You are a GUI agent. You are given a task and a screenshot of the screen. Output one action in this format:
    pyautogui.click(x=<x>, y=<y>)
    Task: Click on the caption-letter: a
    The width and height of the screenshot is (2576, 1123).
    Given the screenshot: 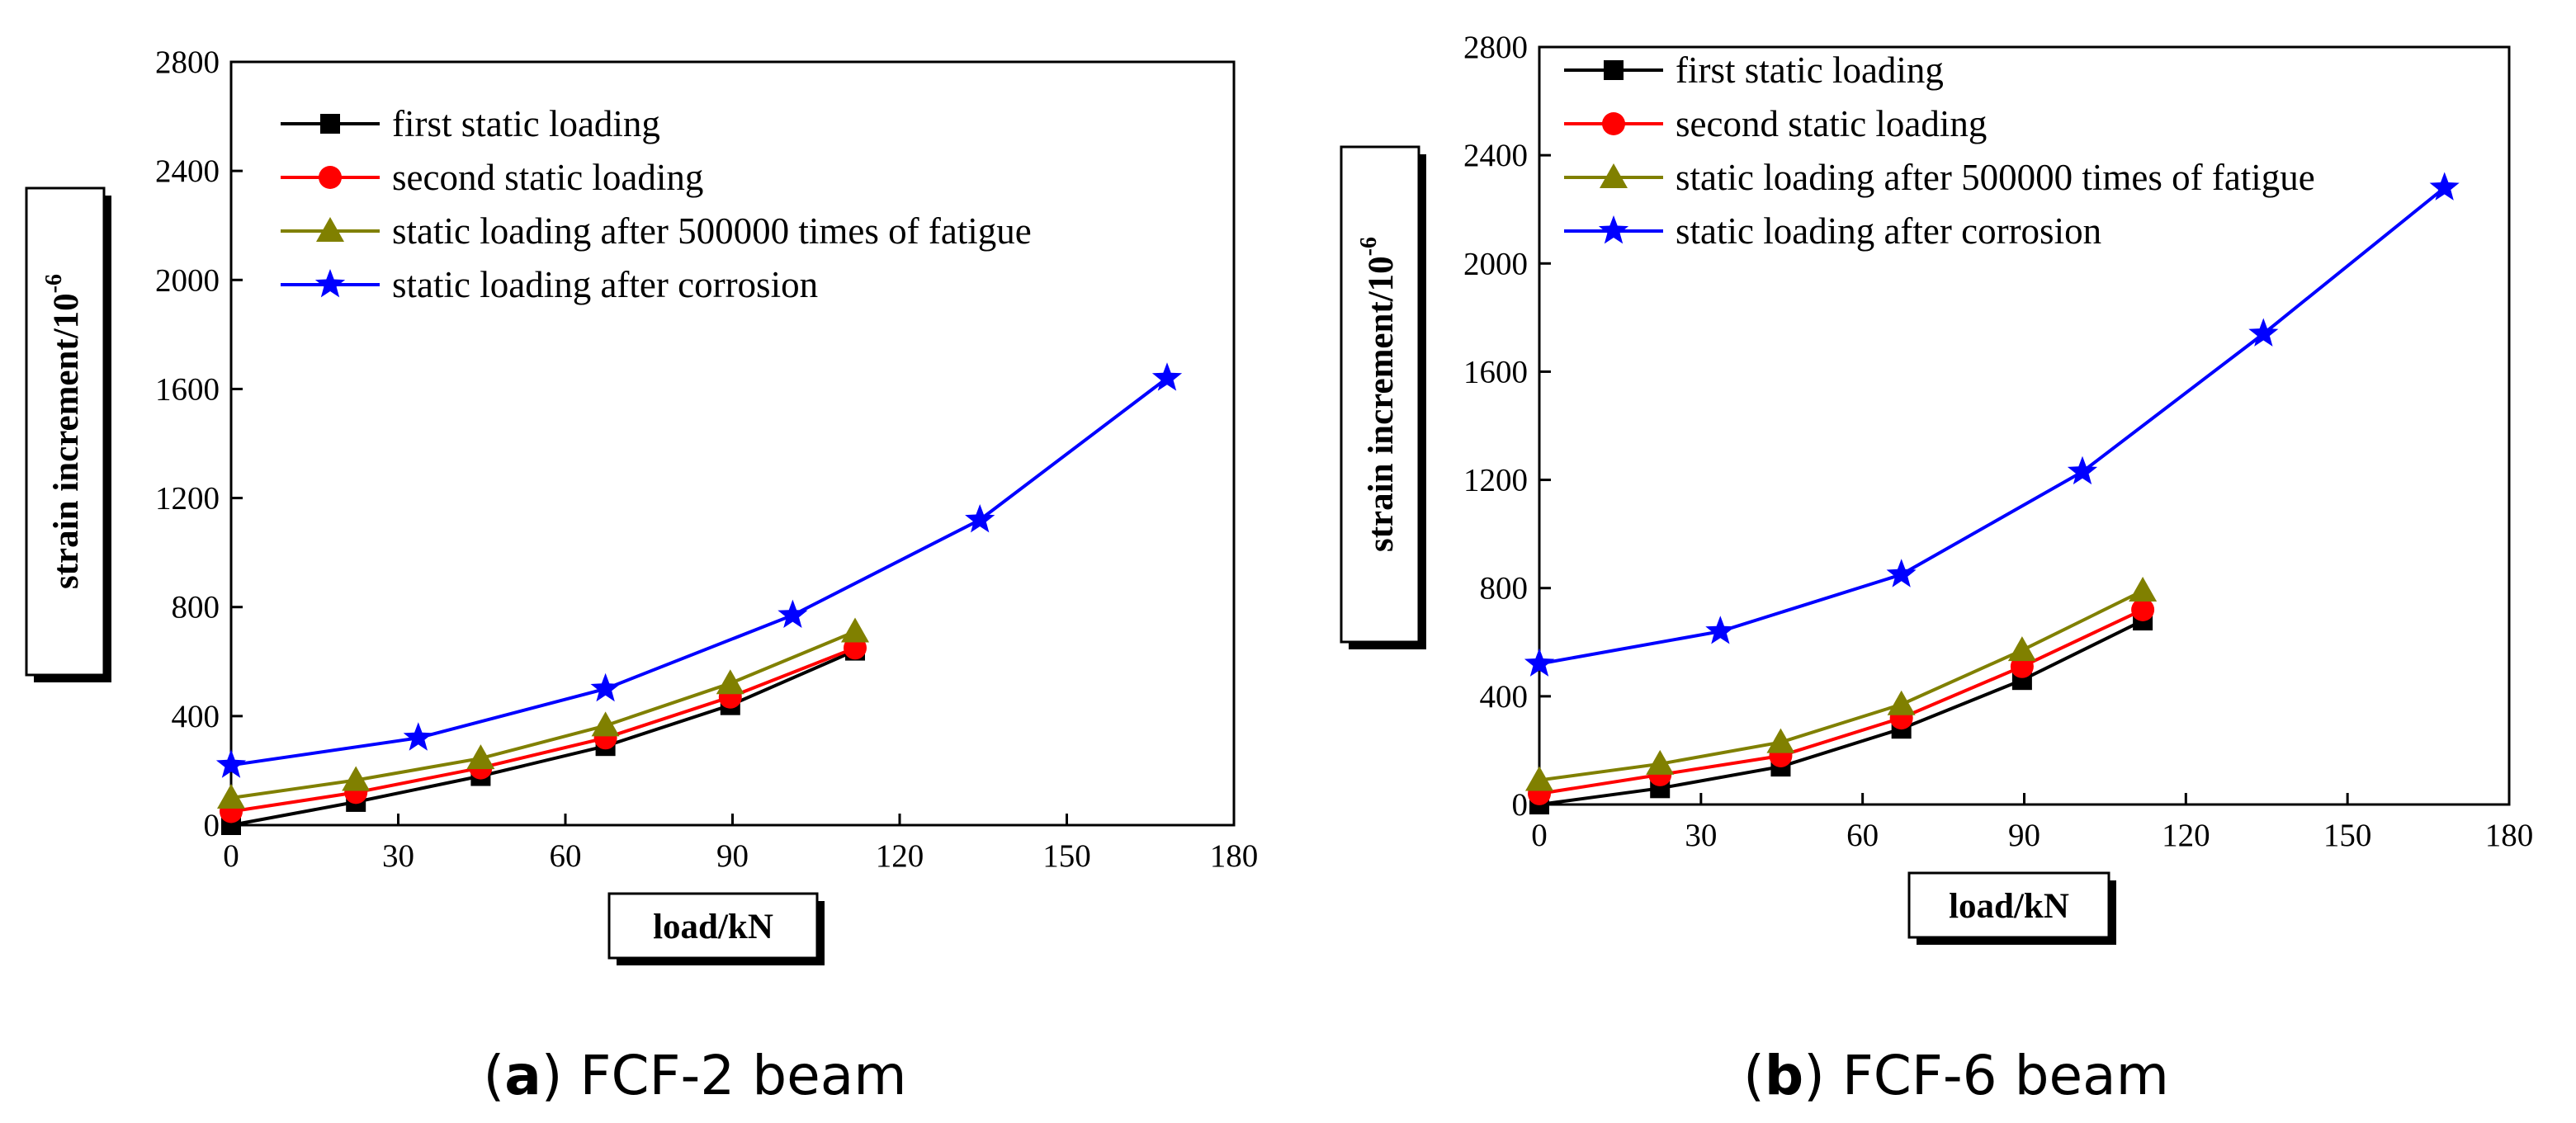 What is the action you would take?
    pyautogui.click(x=522, y=1075)
    